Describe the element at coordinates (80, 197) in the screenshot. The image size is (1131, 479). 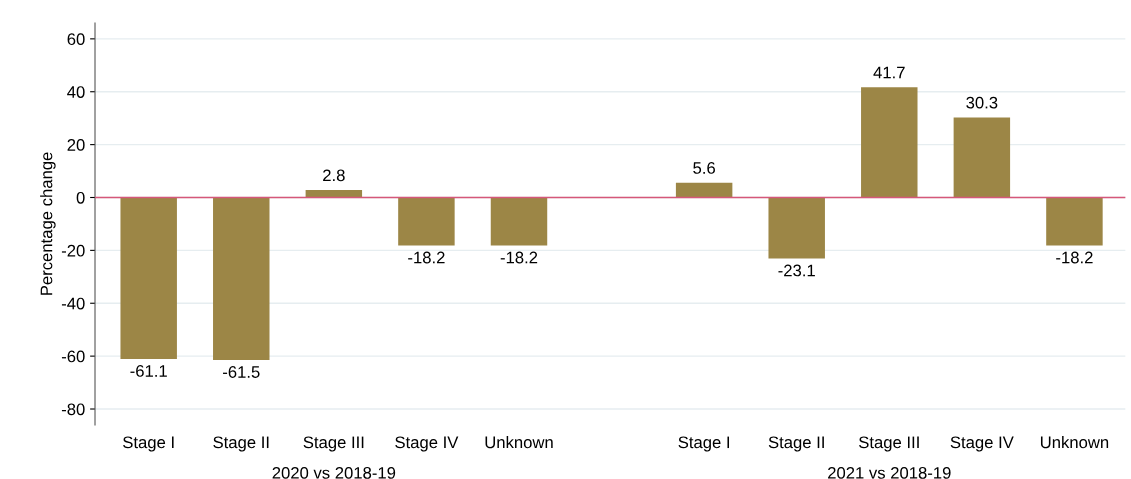
I see `y-tick-label: 0` at that location.